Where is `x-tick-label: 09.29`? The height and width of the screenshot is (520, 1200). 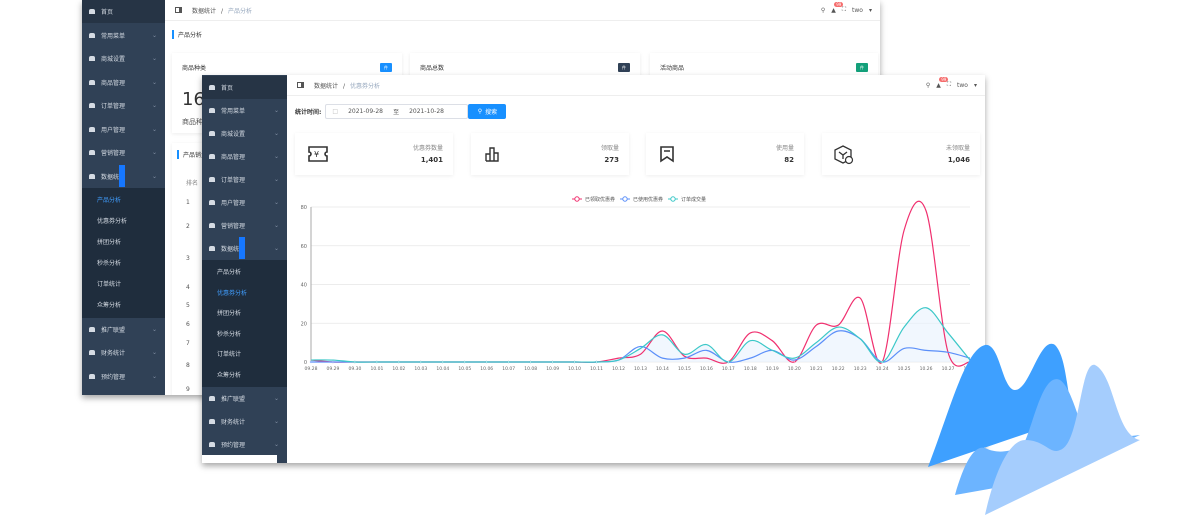
x-tick-label: 09.29 is located at coordinates (333, 369).